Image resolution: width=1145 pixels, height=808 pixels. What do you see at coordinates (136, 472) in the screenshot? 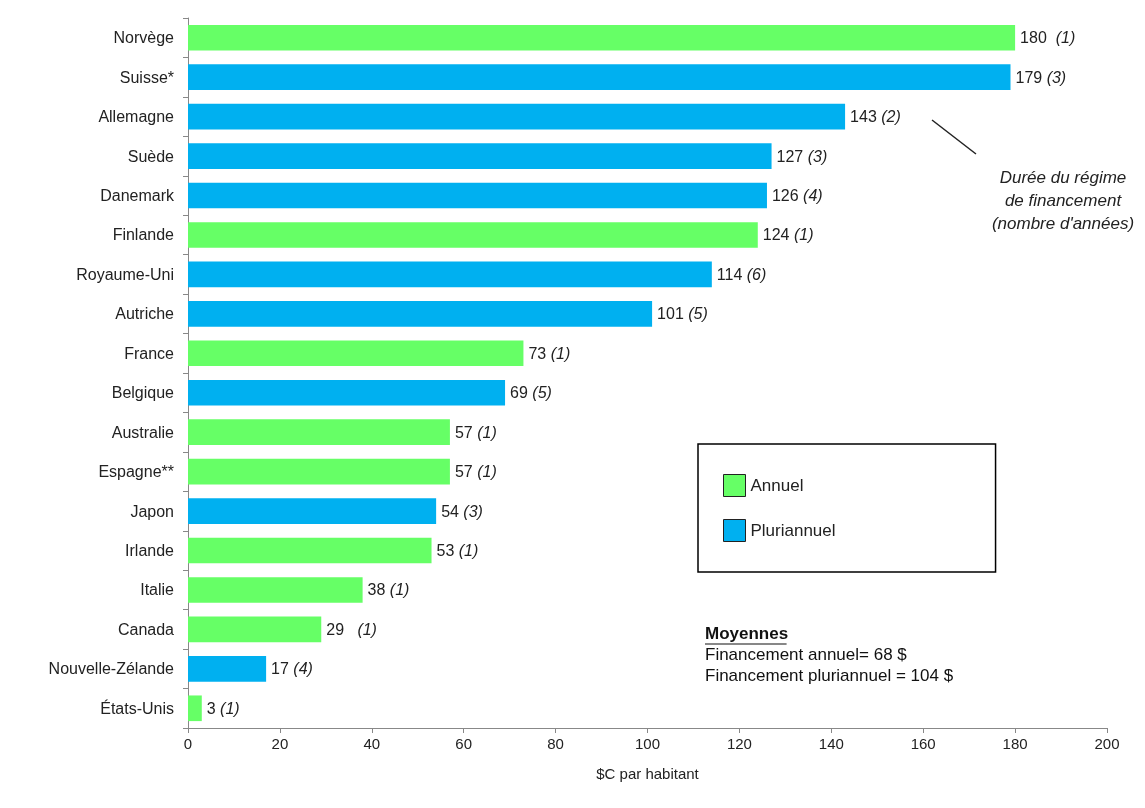
I see `y-tick-label: Espagne**` at bounding box center [136, 472].